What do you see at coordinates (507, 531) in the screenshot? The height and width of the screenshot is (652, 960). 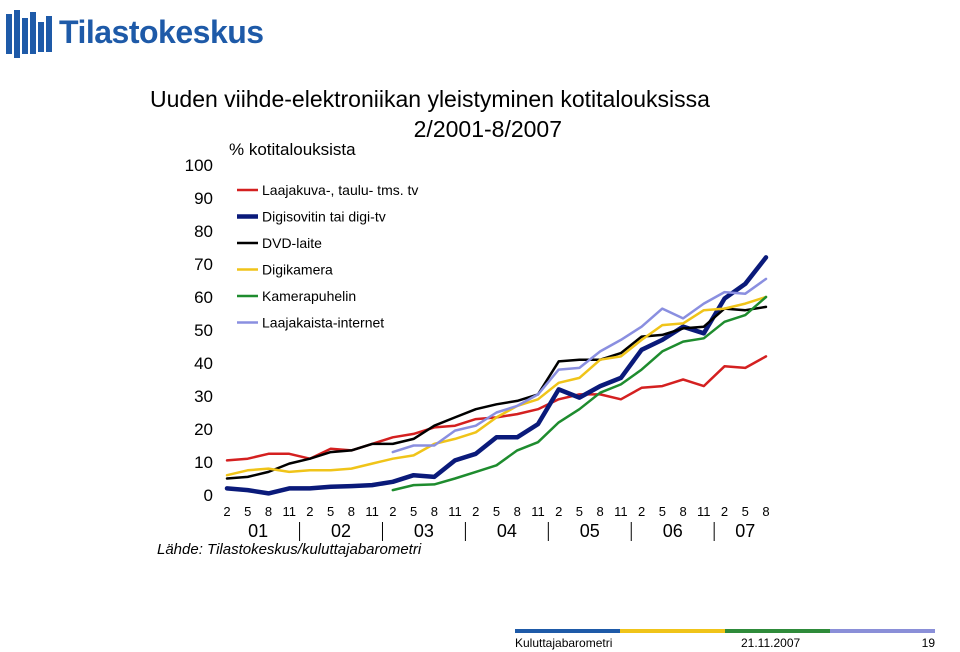 I see `x-year-label: 04` at bounding box center [507, 531].